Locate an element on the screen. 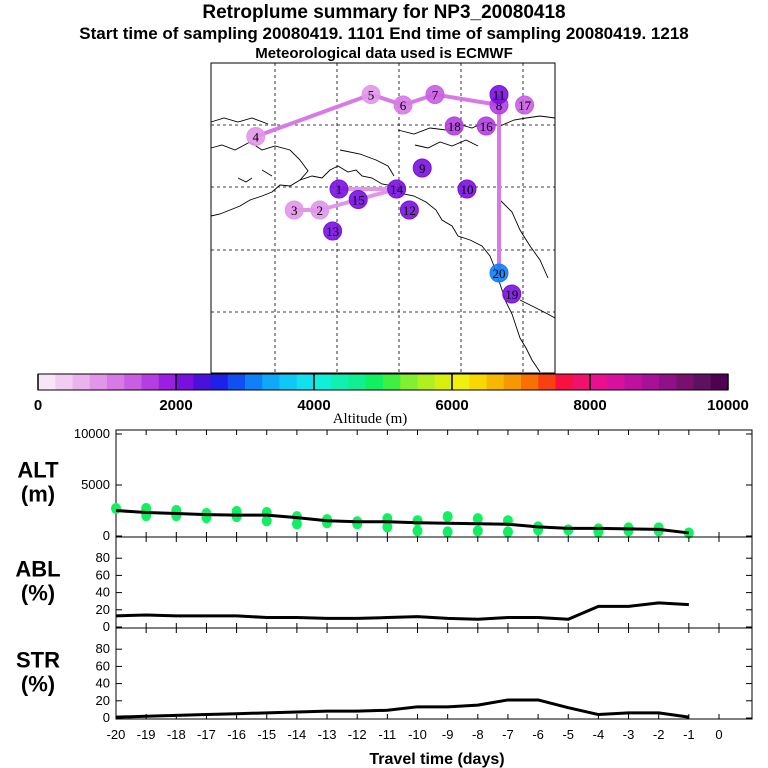 The height and width of the screenshot is (768, 768). plume-point-label: 6 is located at coordinates (403, 105).